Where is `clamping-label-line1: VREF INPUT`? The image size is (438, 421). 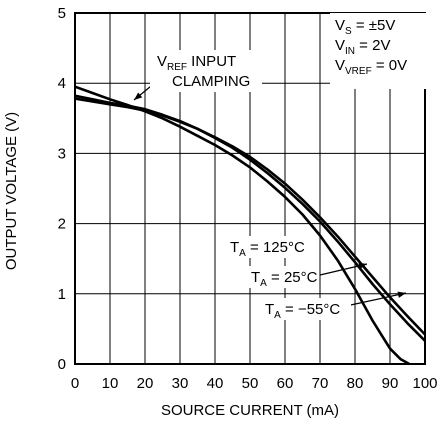
clamping-label-line1: VREF INPUT is located at coordinates (196, 63).